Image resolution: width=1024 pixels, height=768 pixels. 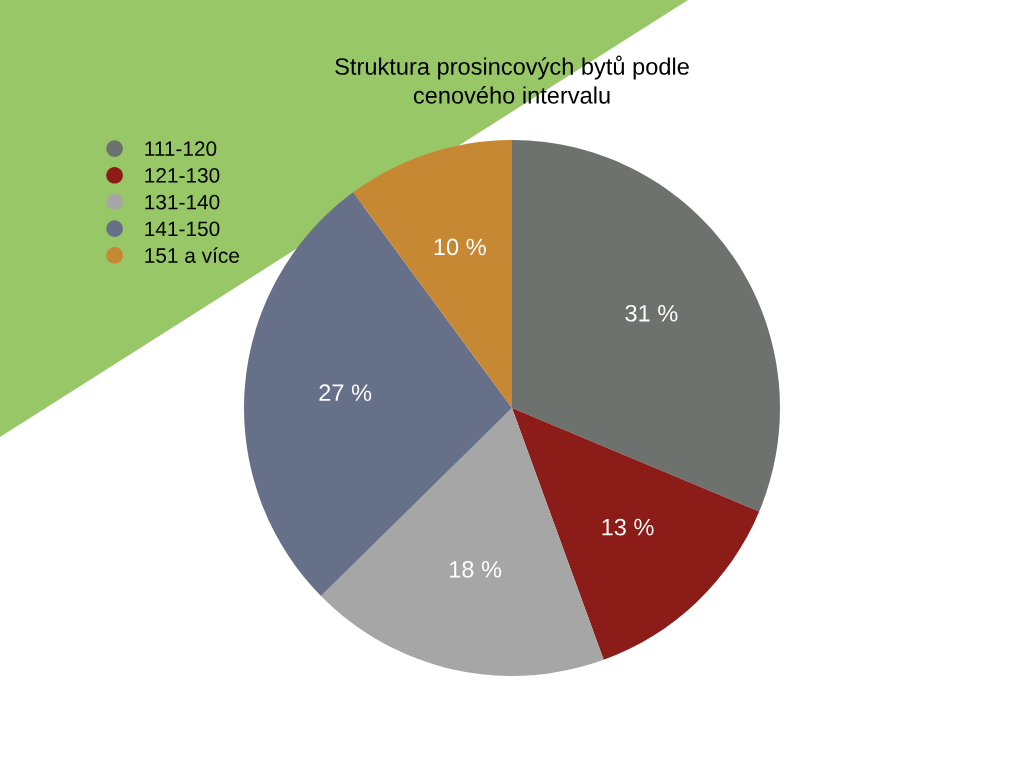 I want to click on data-label: 18 %, so click(x=476, y=569).